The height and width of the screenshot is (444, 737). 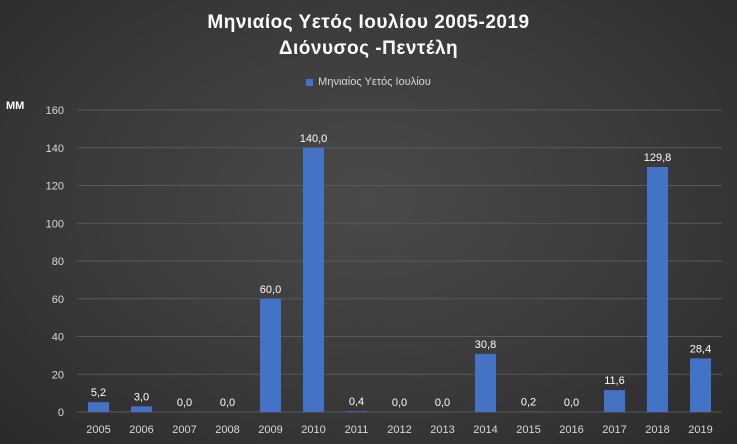 What do you see at coordinates (55, 111) in the screenshot?
I see `y-tick-label: 160` at bounding box center [55, 111].